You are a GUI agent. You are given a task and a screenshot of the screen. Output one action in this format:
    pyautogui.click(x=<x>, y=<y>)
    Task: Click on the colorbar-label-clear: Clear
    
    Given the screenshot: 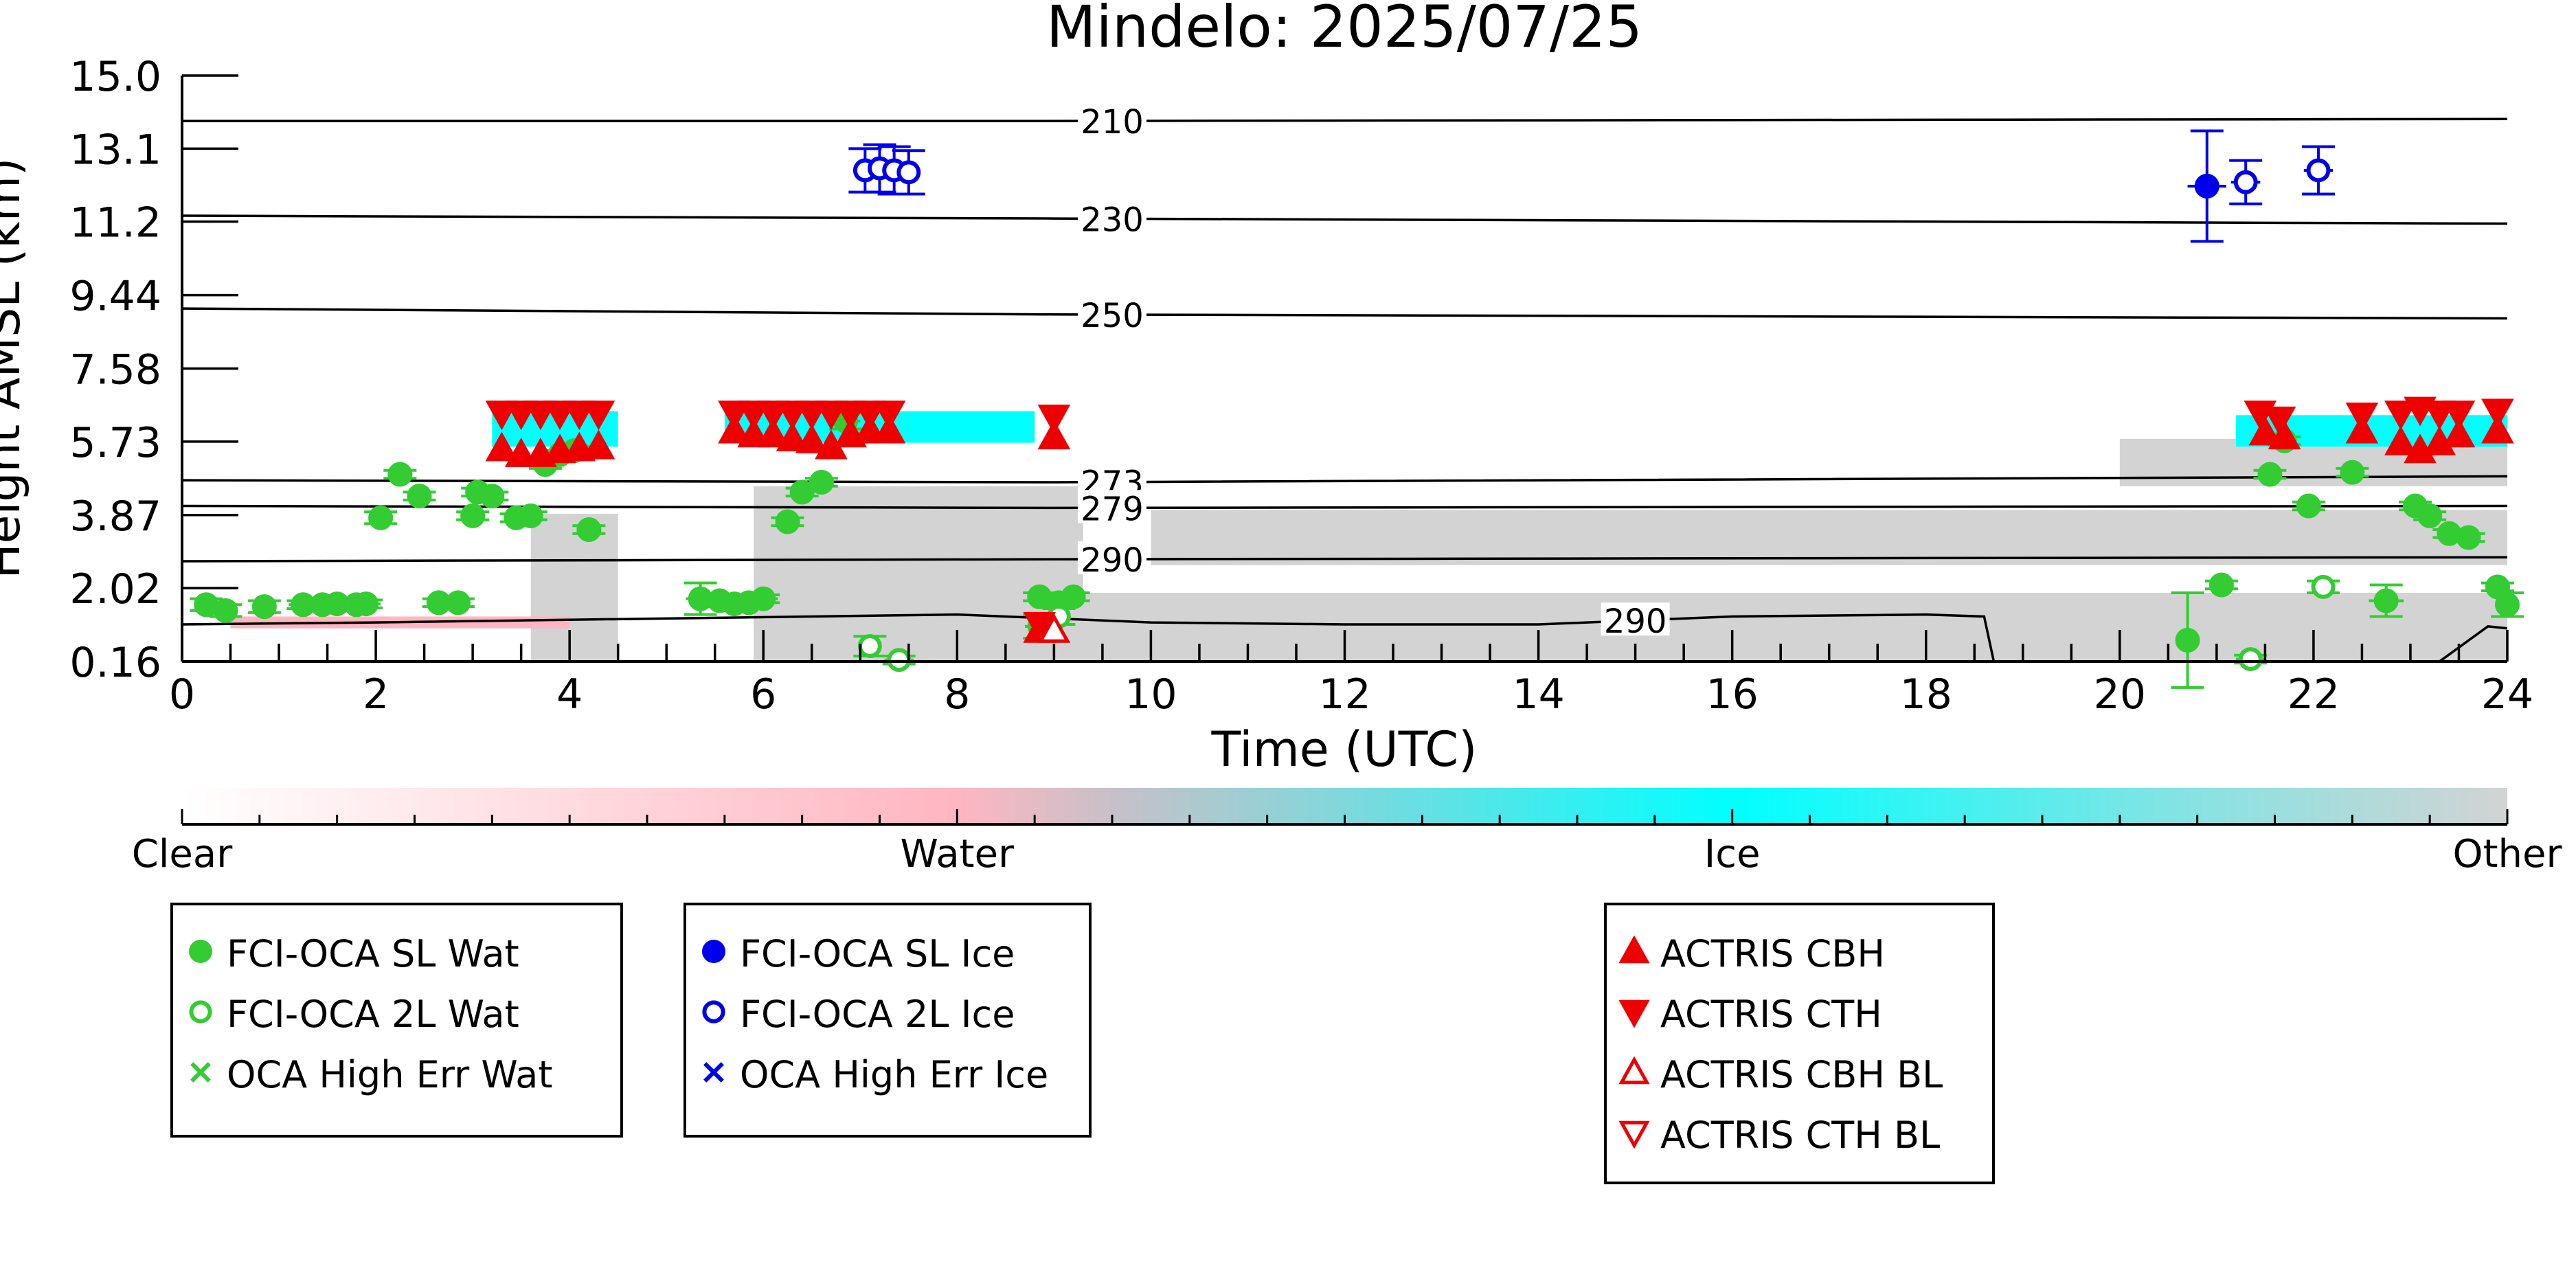 What is the action you would take?
    pyautogui.click(x=182, y=854)
    